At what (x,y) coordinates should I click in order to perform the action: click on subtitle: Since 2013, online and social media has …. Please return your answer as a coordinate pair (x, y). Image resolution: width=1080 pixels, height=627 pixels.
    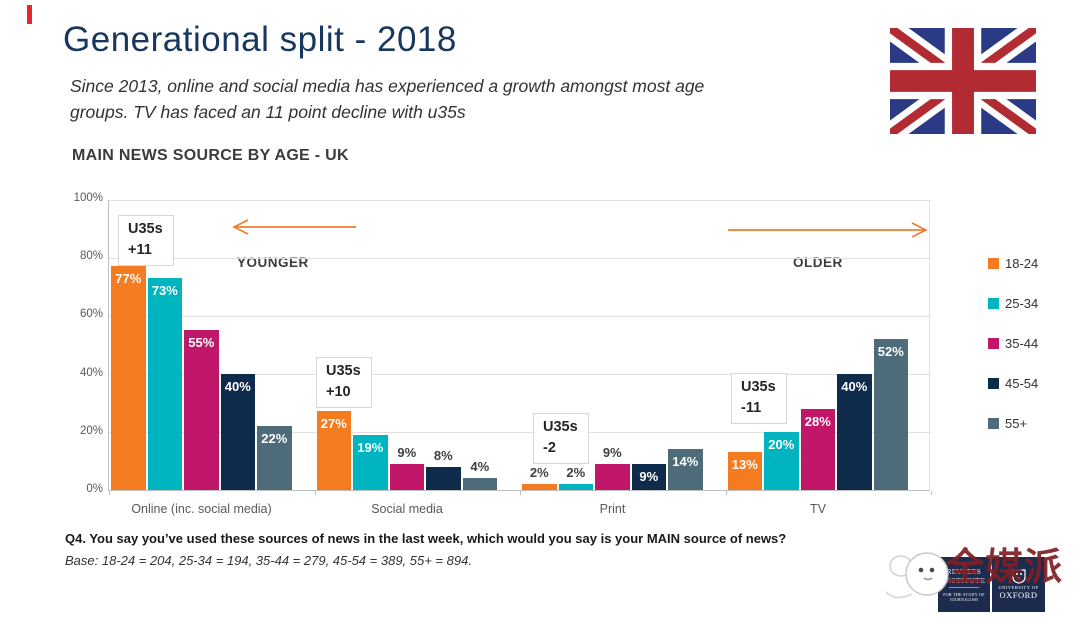
    Looking at the image, I should click on (387, 99).